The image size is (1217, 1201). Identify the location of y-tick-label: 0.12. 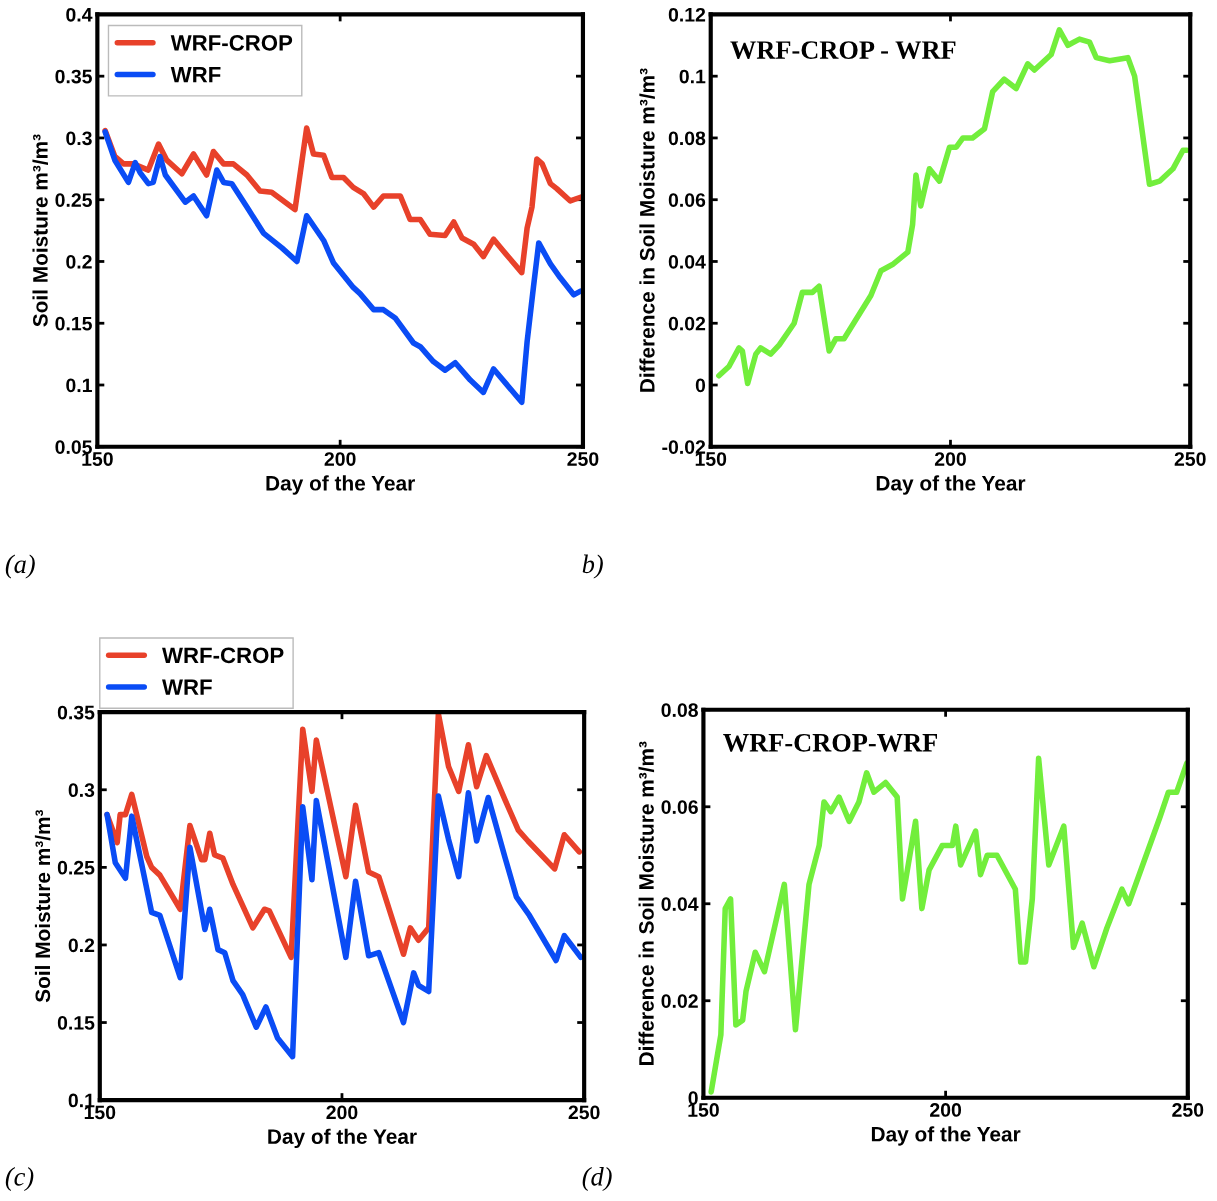
(687, 14).